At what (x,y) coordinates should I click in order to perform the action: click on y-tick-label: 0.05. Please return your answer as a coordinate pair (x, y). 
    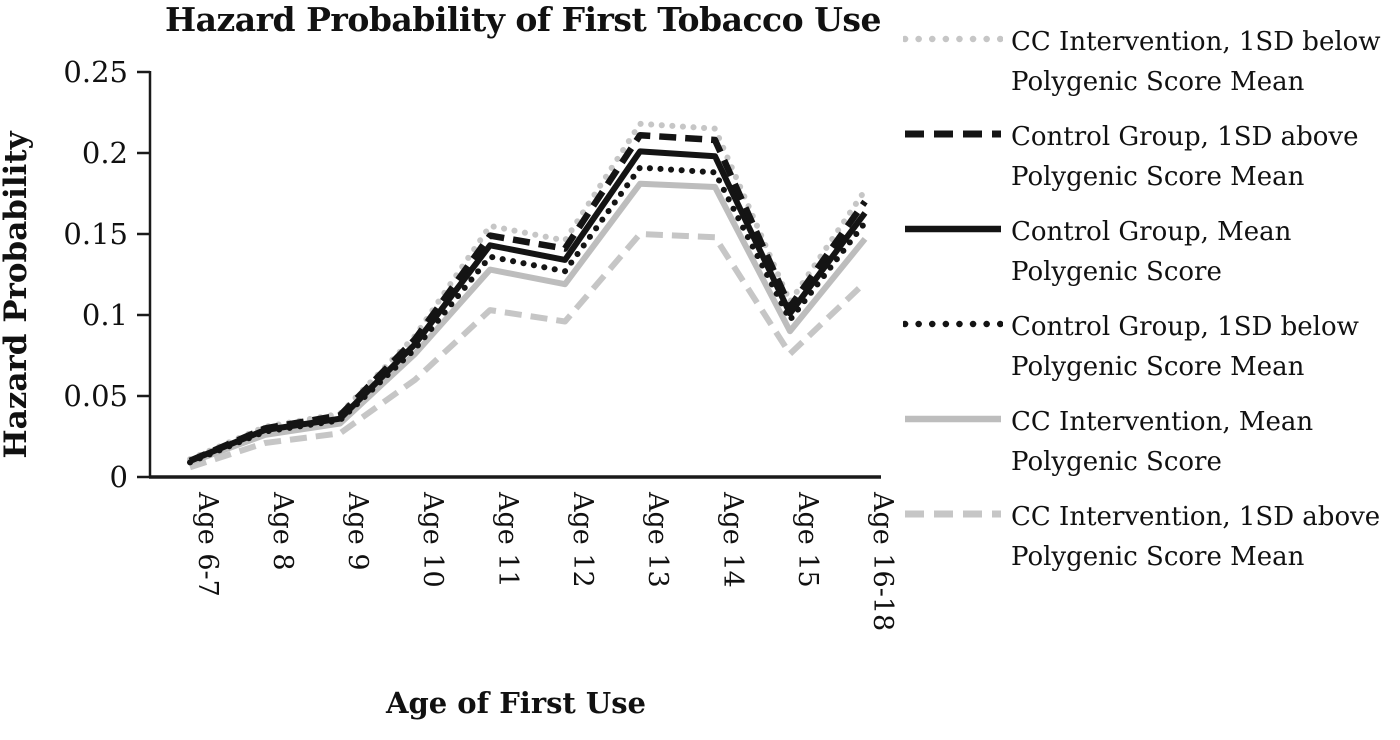
    Looking at the image, I should click on (95, 396).